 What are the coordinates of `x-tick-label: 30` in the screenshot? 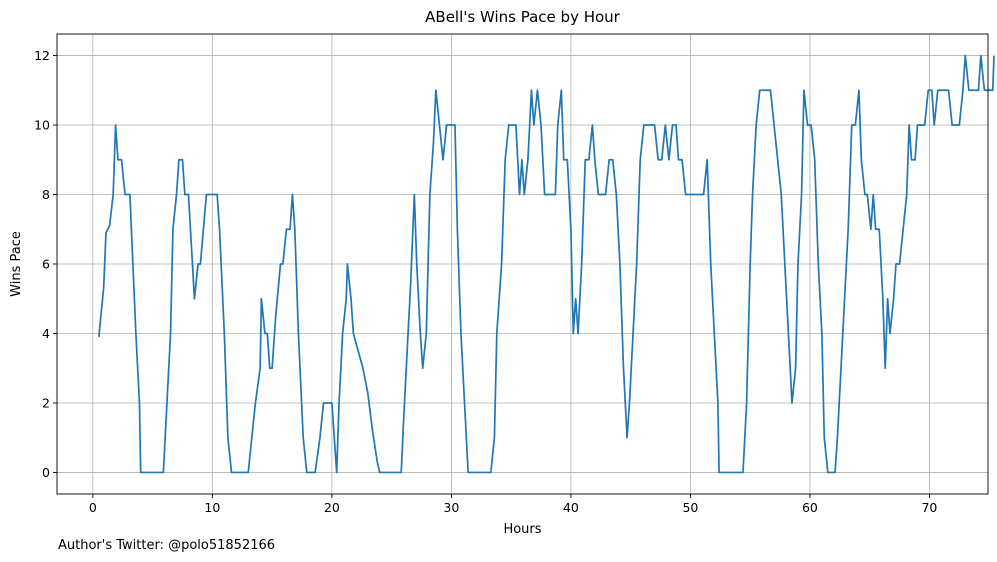 It's located at (451, 507).